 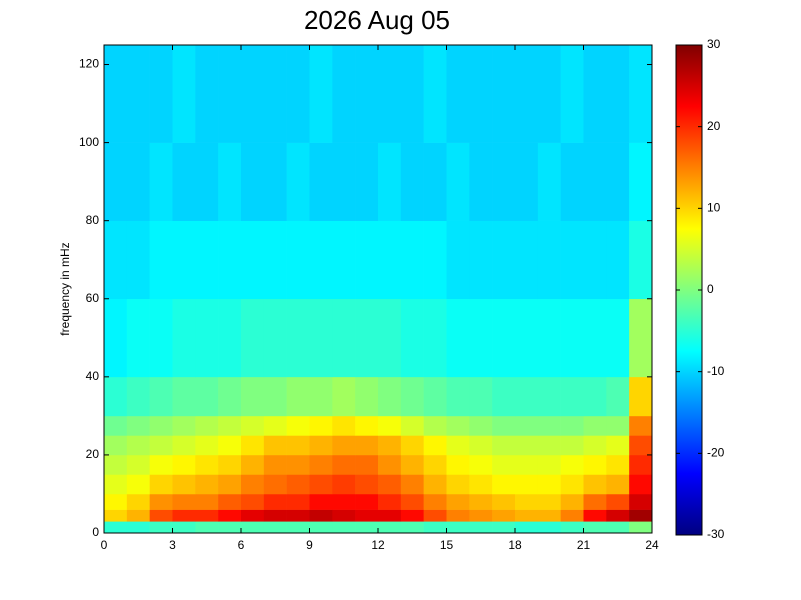 What do you see at coordinates (89, 142) in the screenshot?
I see `y-tick-label: 100` at bounding box center [89, 142].